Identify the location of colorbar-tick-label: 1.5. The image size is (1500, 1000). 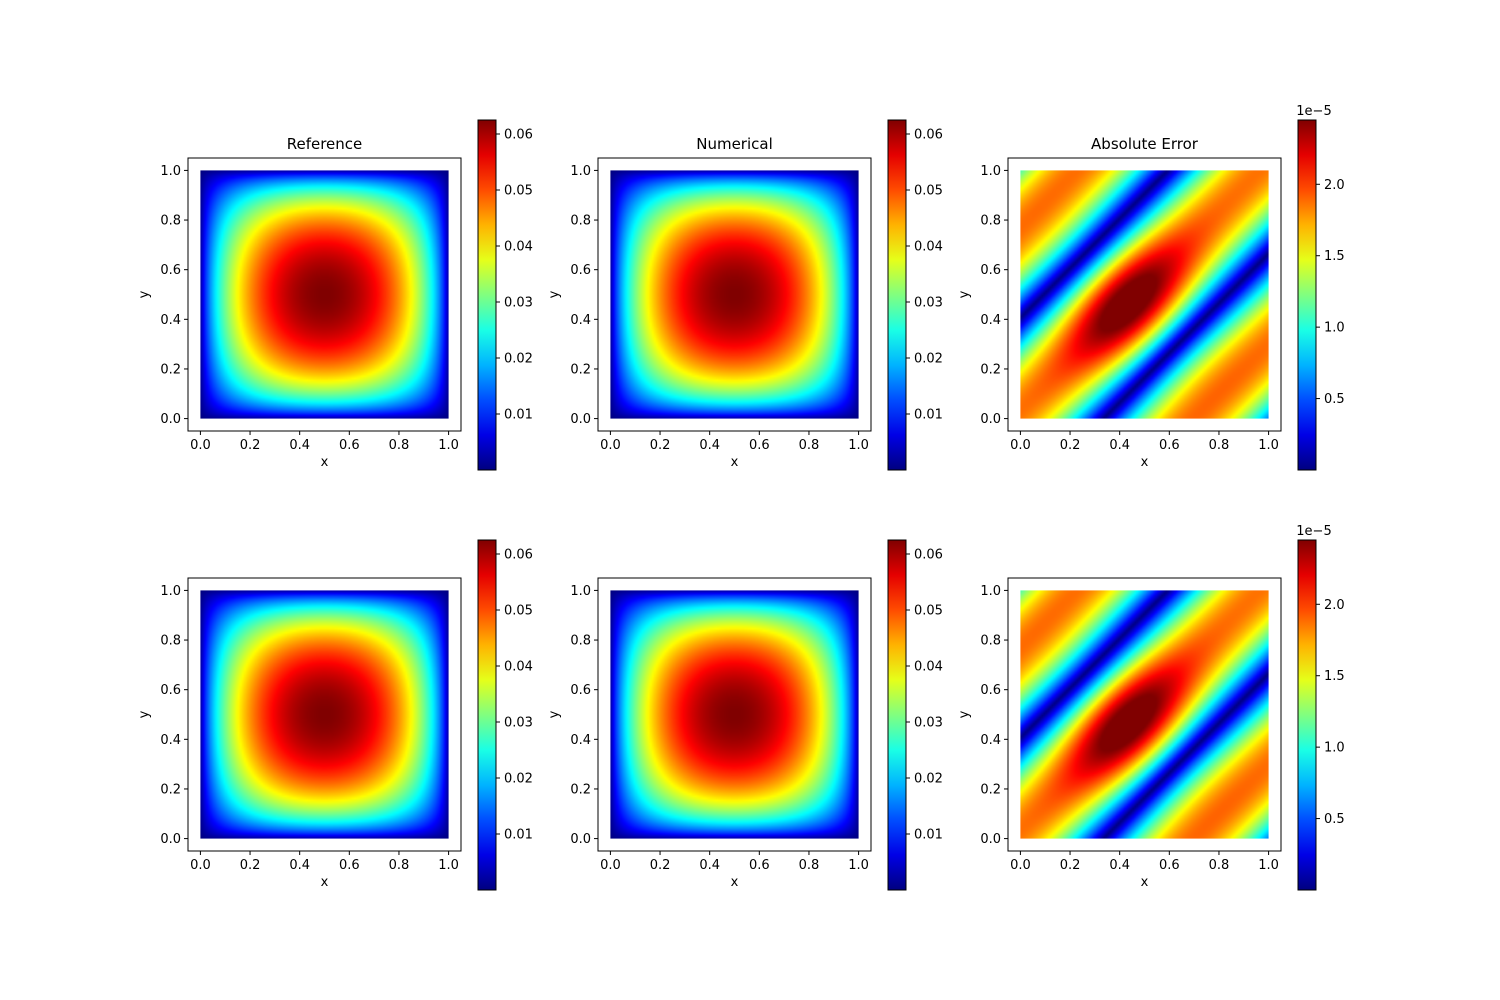
(1334, 676).